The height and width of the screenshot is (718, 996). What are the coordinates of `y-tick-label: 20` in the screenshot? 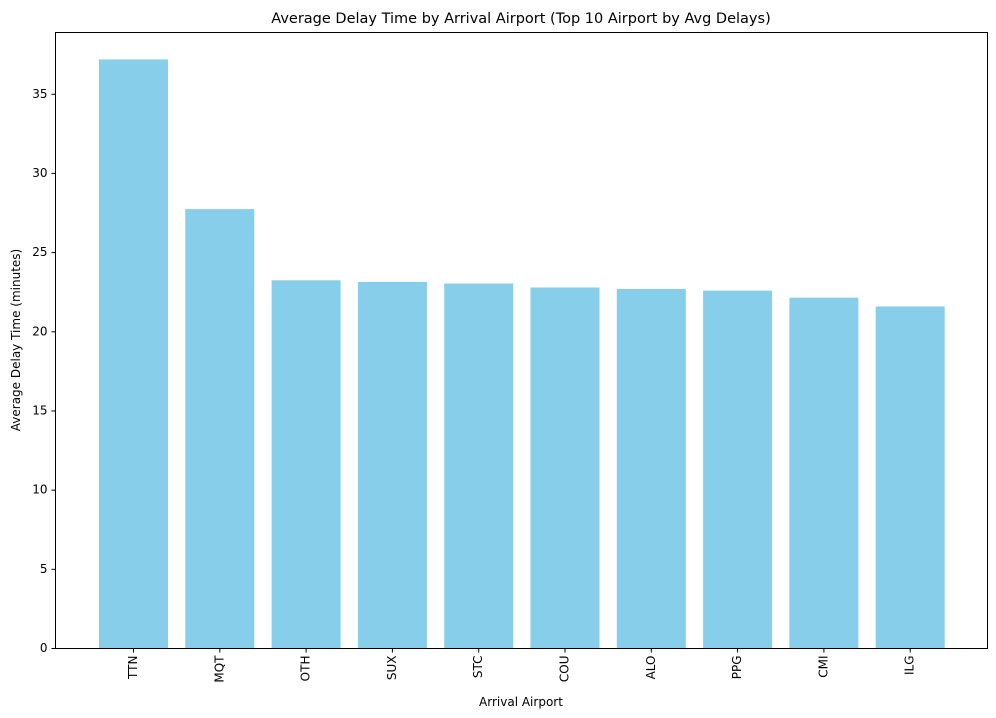 It's located at (39, 331).